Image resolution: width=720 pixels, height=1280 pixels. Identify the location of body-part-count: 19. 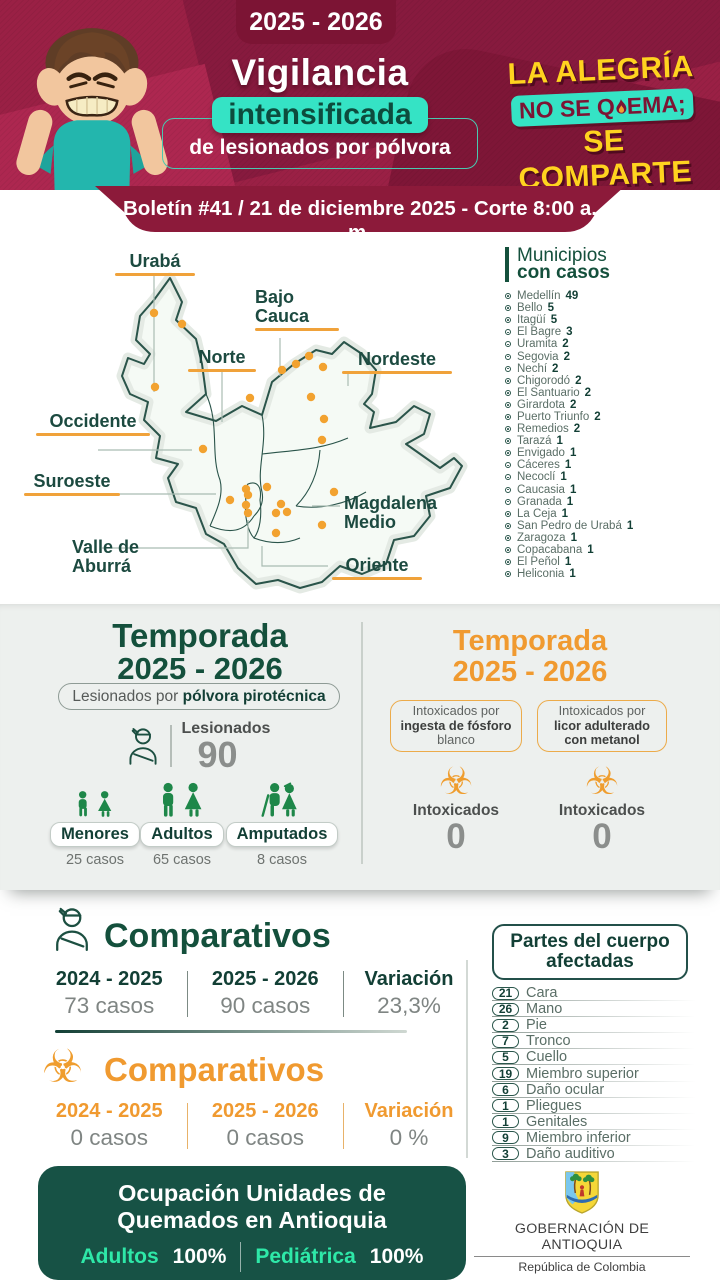
(505, 1074).